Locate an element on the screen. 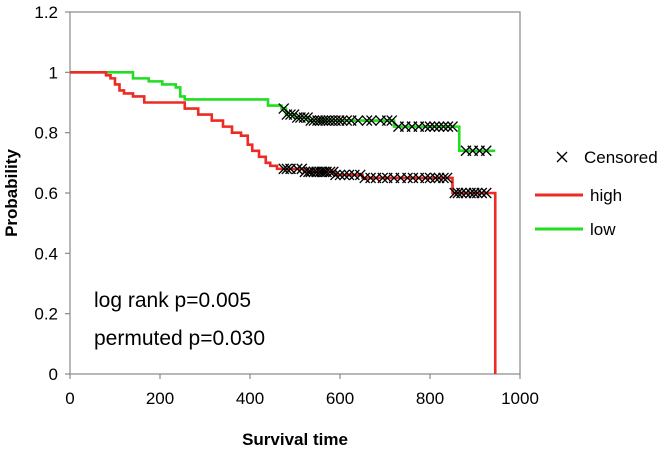 Image resolution: width=667 pixels, height=455 pixels. censored-x is located at coordinates (562, 157).